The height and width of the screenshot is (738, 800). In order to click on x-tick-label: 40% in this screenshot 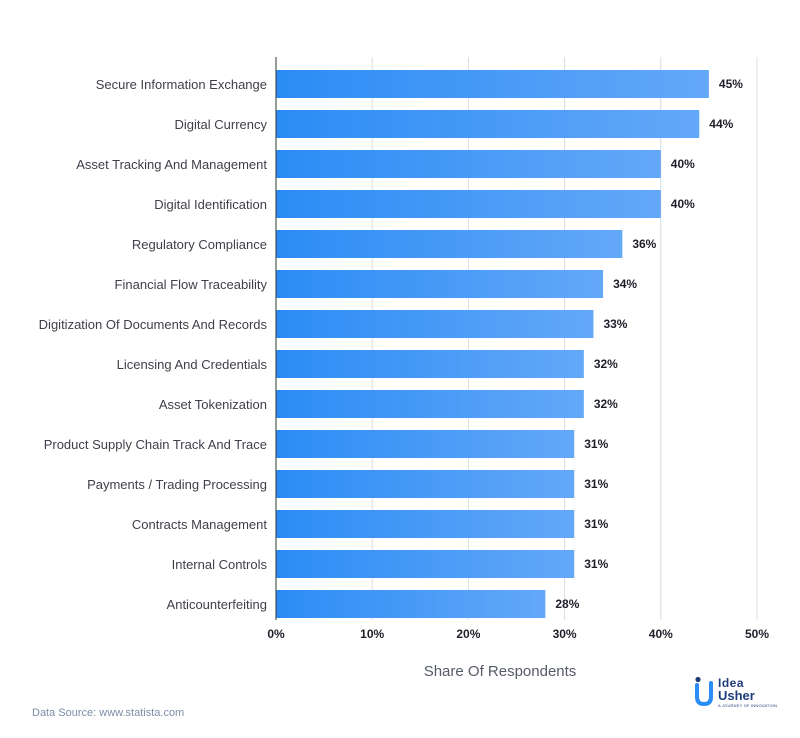, I will do `click(661, 634)`.